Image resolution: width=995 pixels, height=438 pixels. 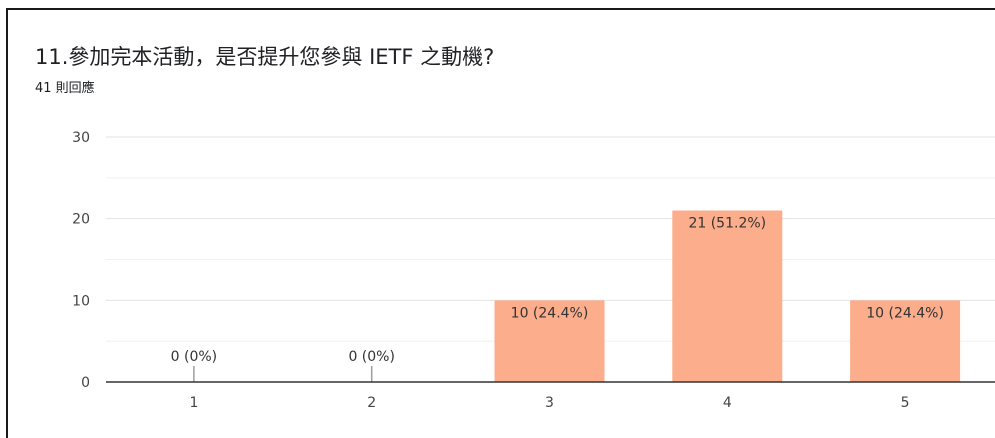 What do you see at coordinates (727, 403) in the screenshot?
I see `x-tick-label: 4` at bounding box center [727, 403].